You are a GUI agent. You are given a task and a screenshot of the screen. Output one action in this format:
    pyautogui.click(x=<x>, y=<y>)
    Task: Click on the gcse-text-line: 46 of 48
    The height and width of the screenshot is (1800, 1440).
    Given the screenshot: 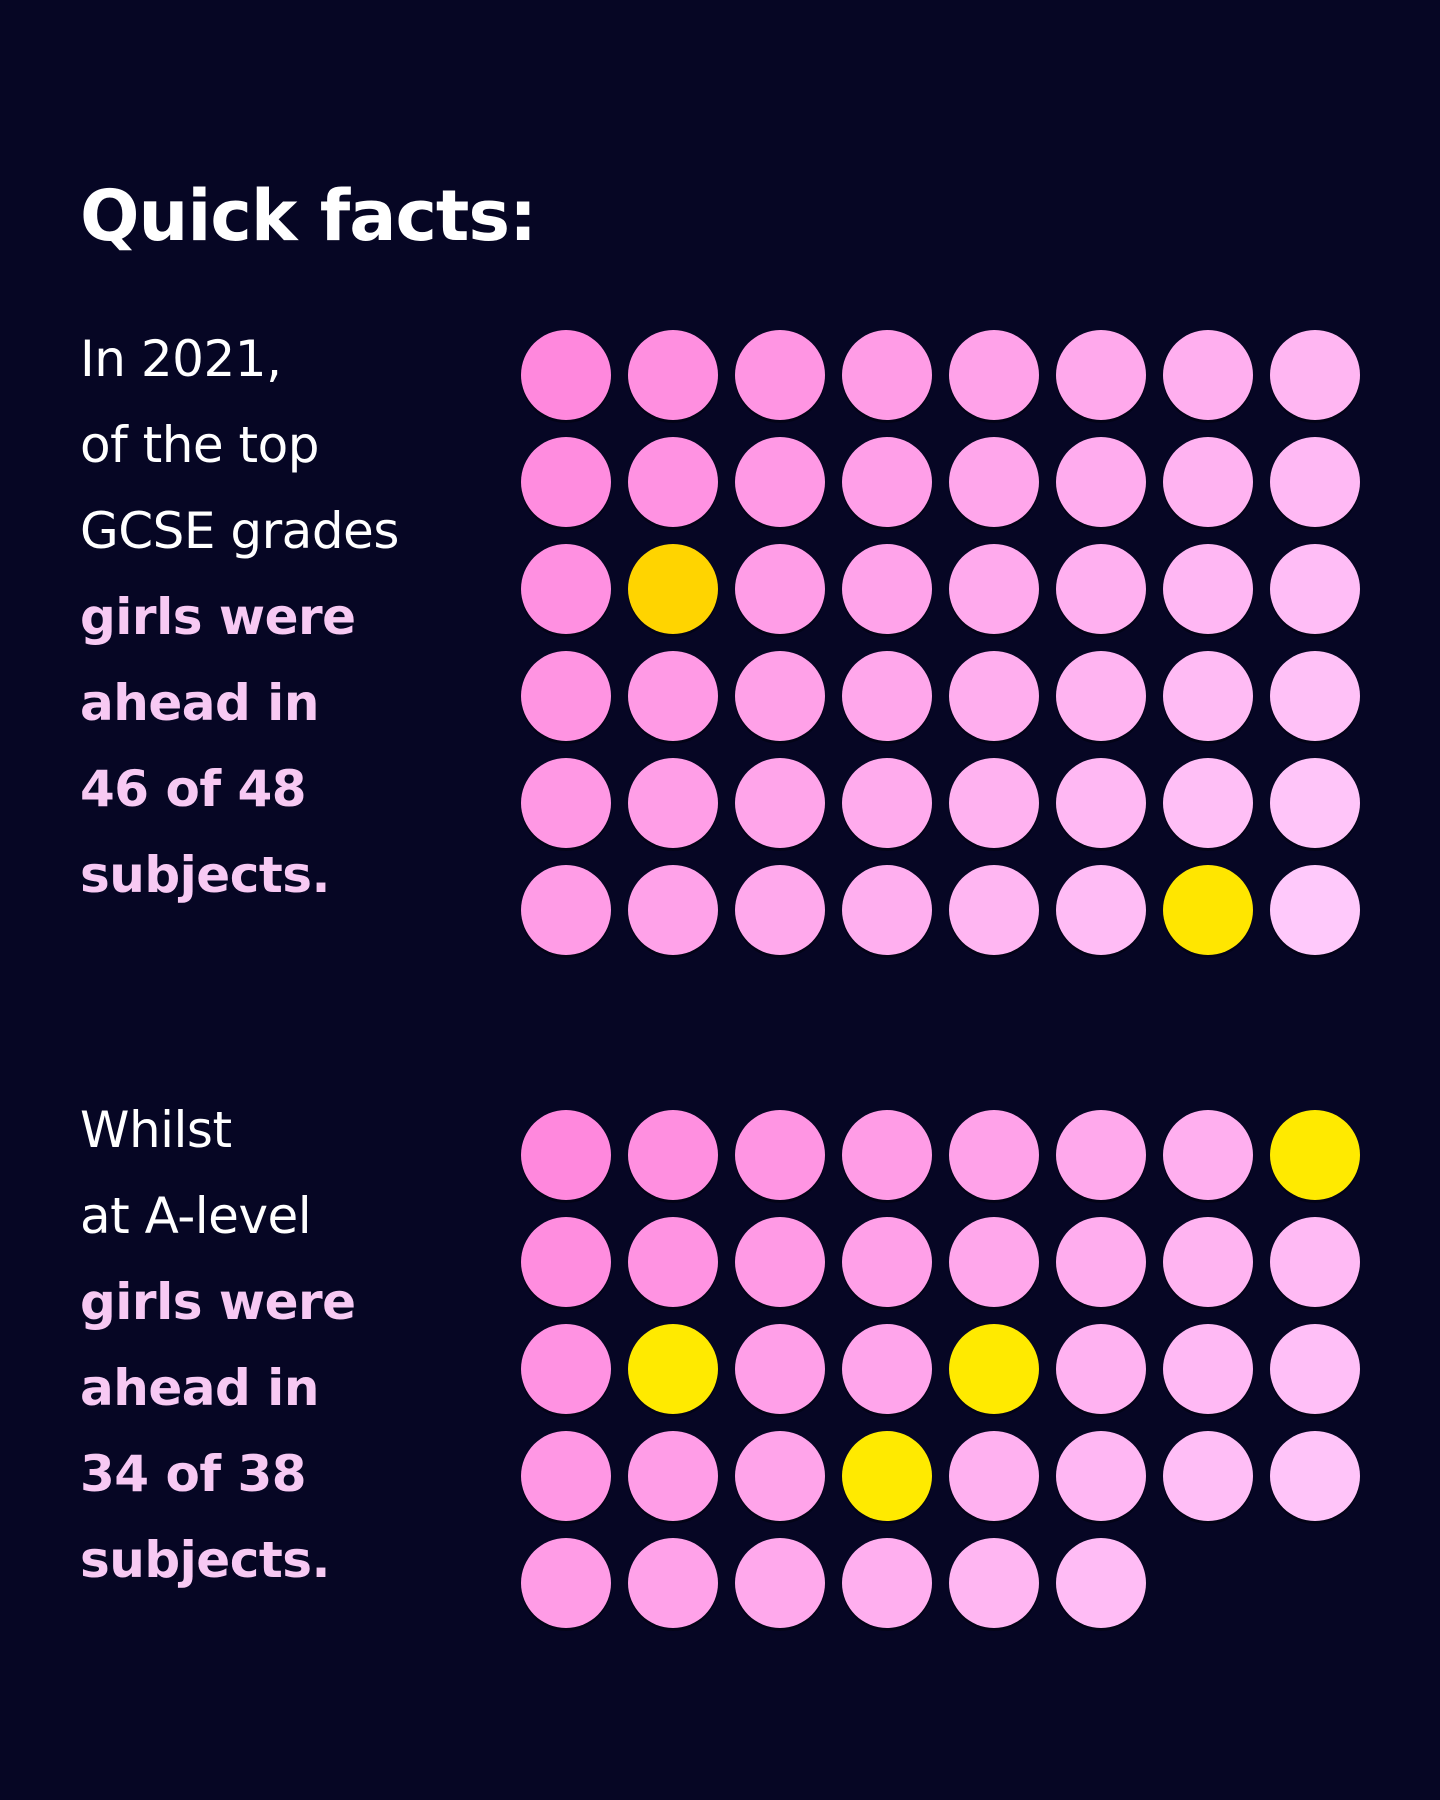 What is the action you would take?
    pyautogui.click(x=193, y=789)
    